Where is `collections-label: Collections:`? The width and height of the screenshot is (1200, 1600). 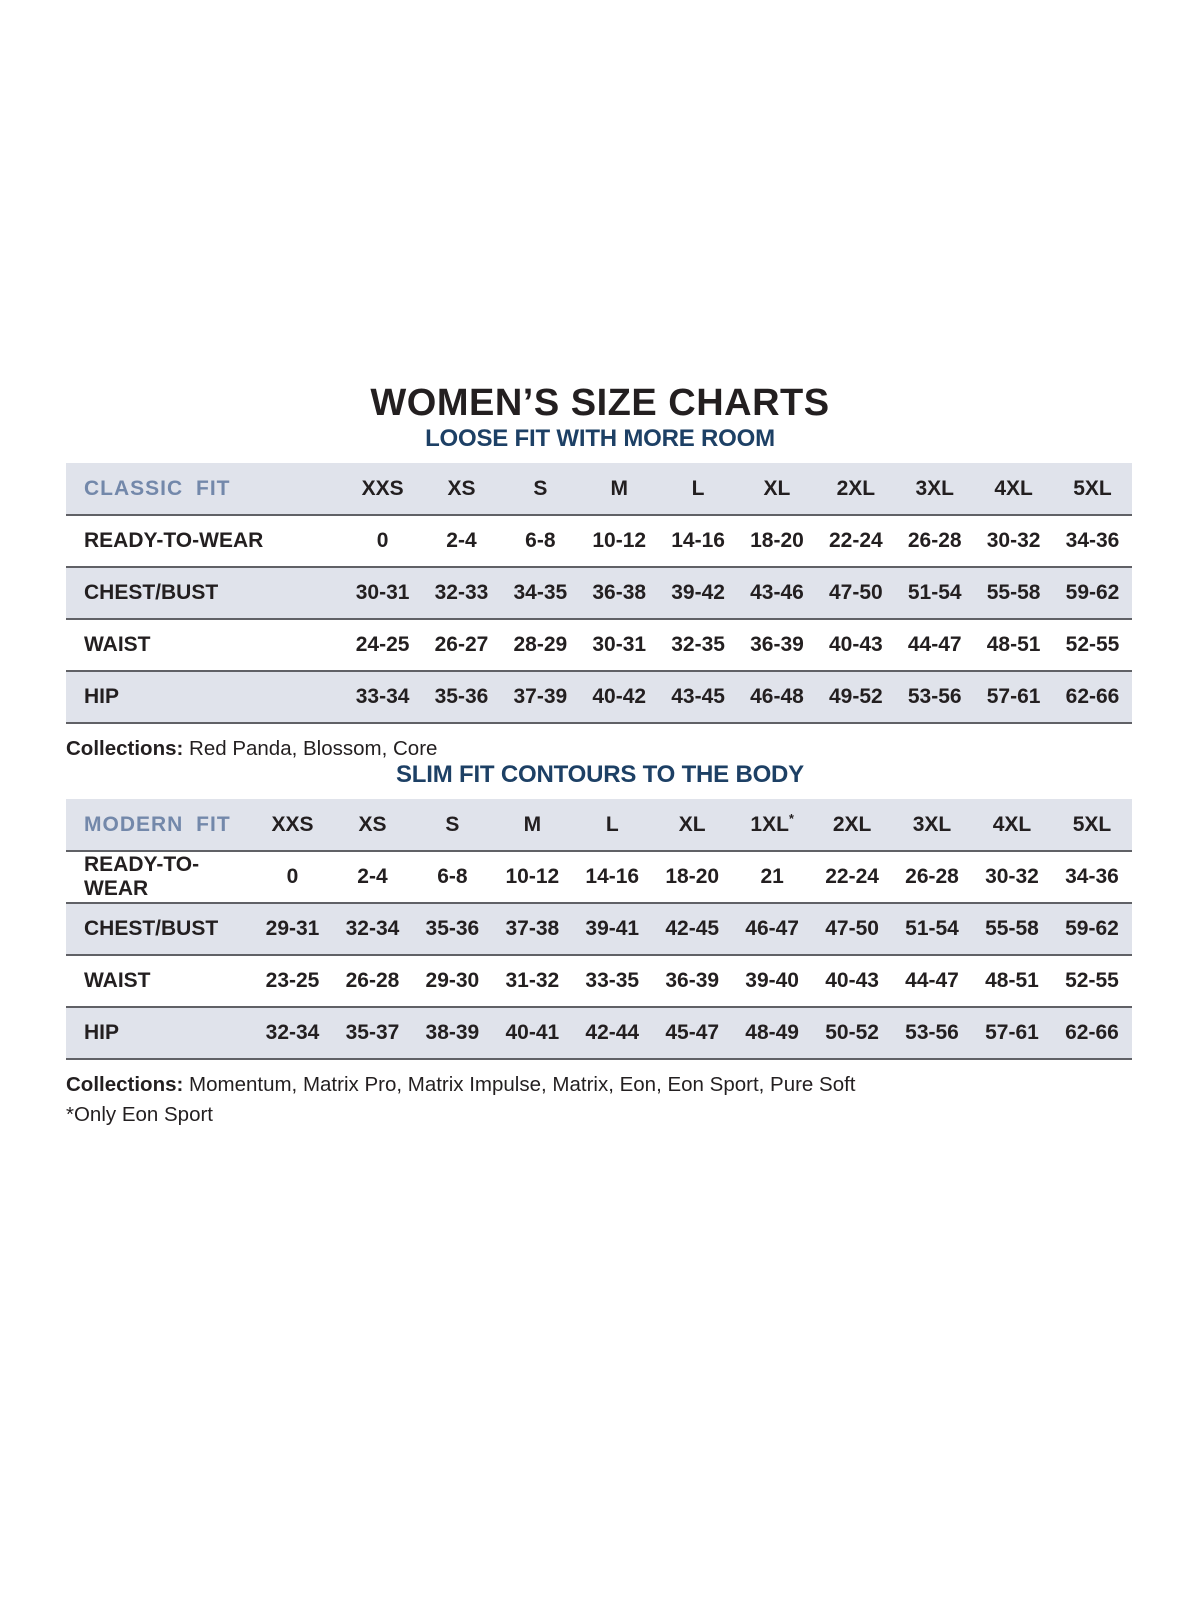
collections-label: Collections: is located at coordinates (125, 748).